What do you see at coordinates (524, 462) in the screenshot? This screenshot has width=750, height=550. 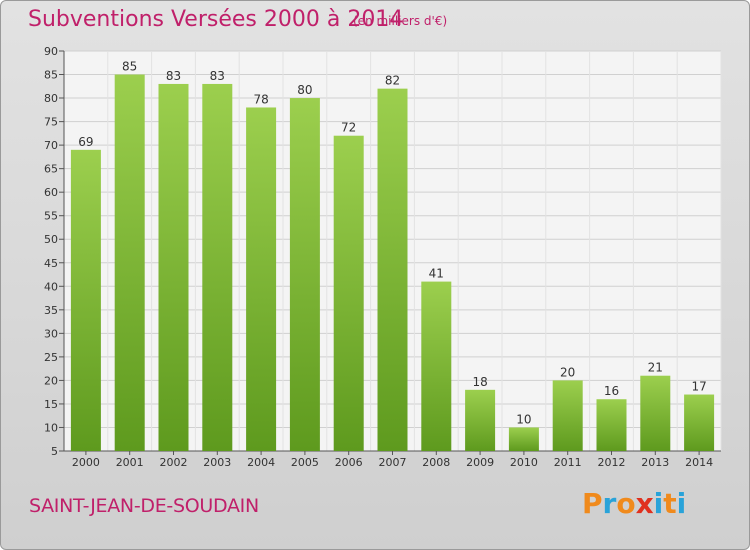 I see `x-tick-label: 2010` at bounding box center [524, 462].